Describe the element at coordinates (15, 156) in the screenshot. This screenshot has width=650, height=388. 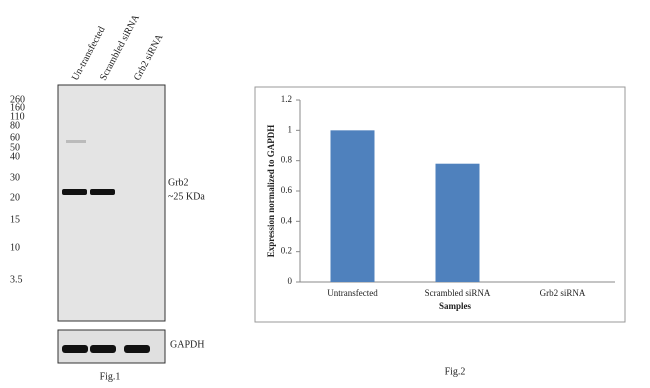
I see `marker-label: 40` at that location.